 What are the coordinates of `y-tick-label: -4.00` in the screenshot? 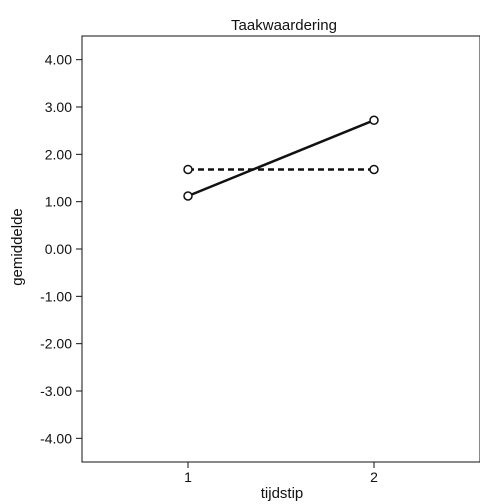 It's located at (56, 438).